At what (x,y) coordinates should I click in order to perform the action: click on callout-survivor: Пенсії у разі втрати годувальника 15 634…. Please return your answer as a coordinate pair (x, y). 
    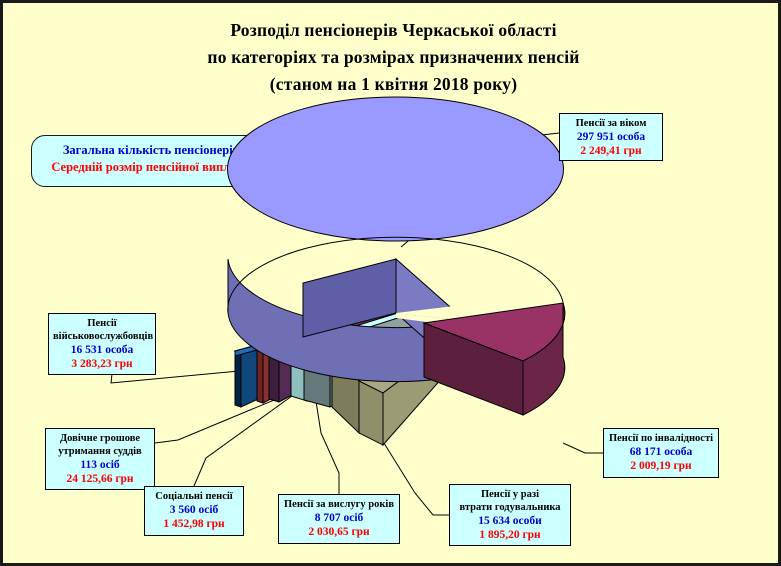
    Looking at the image, I should click on (510, 515).